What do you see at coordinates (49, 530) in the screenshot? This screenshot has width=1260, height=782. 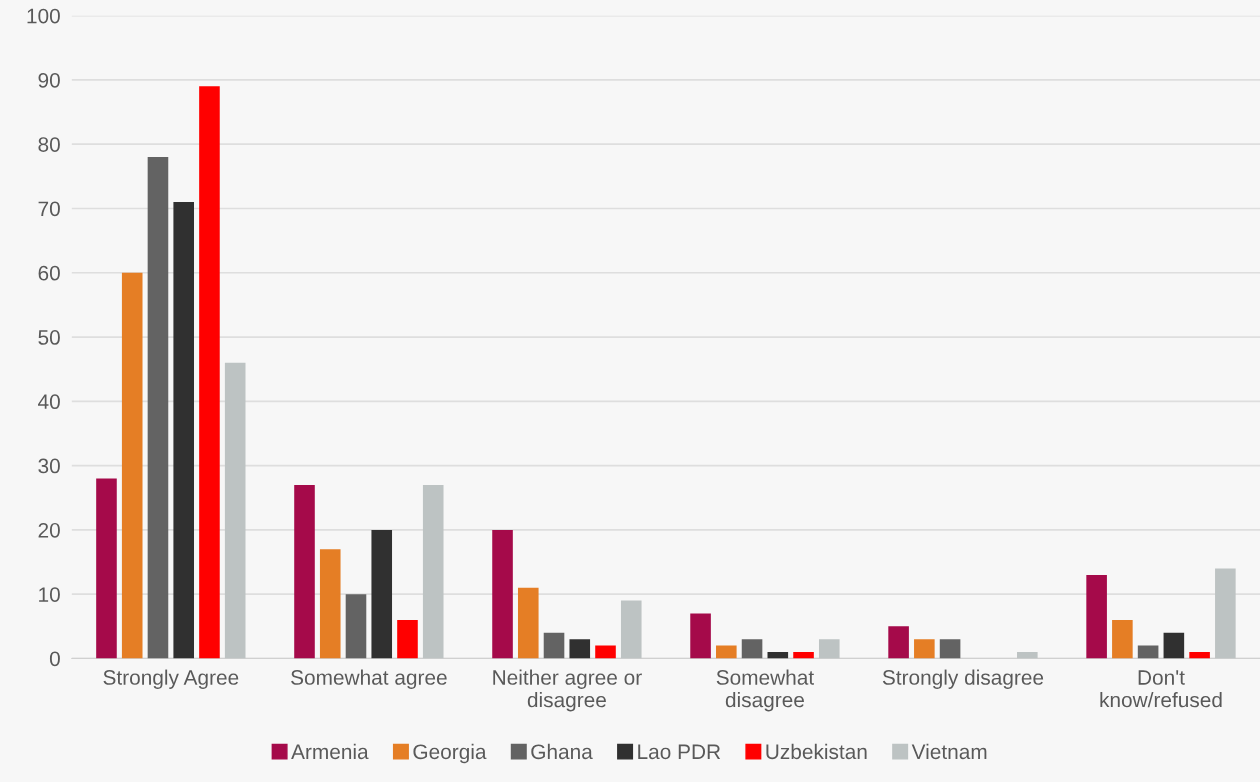 I see `y-tick-label: 20` at bounding box center [49, 530].